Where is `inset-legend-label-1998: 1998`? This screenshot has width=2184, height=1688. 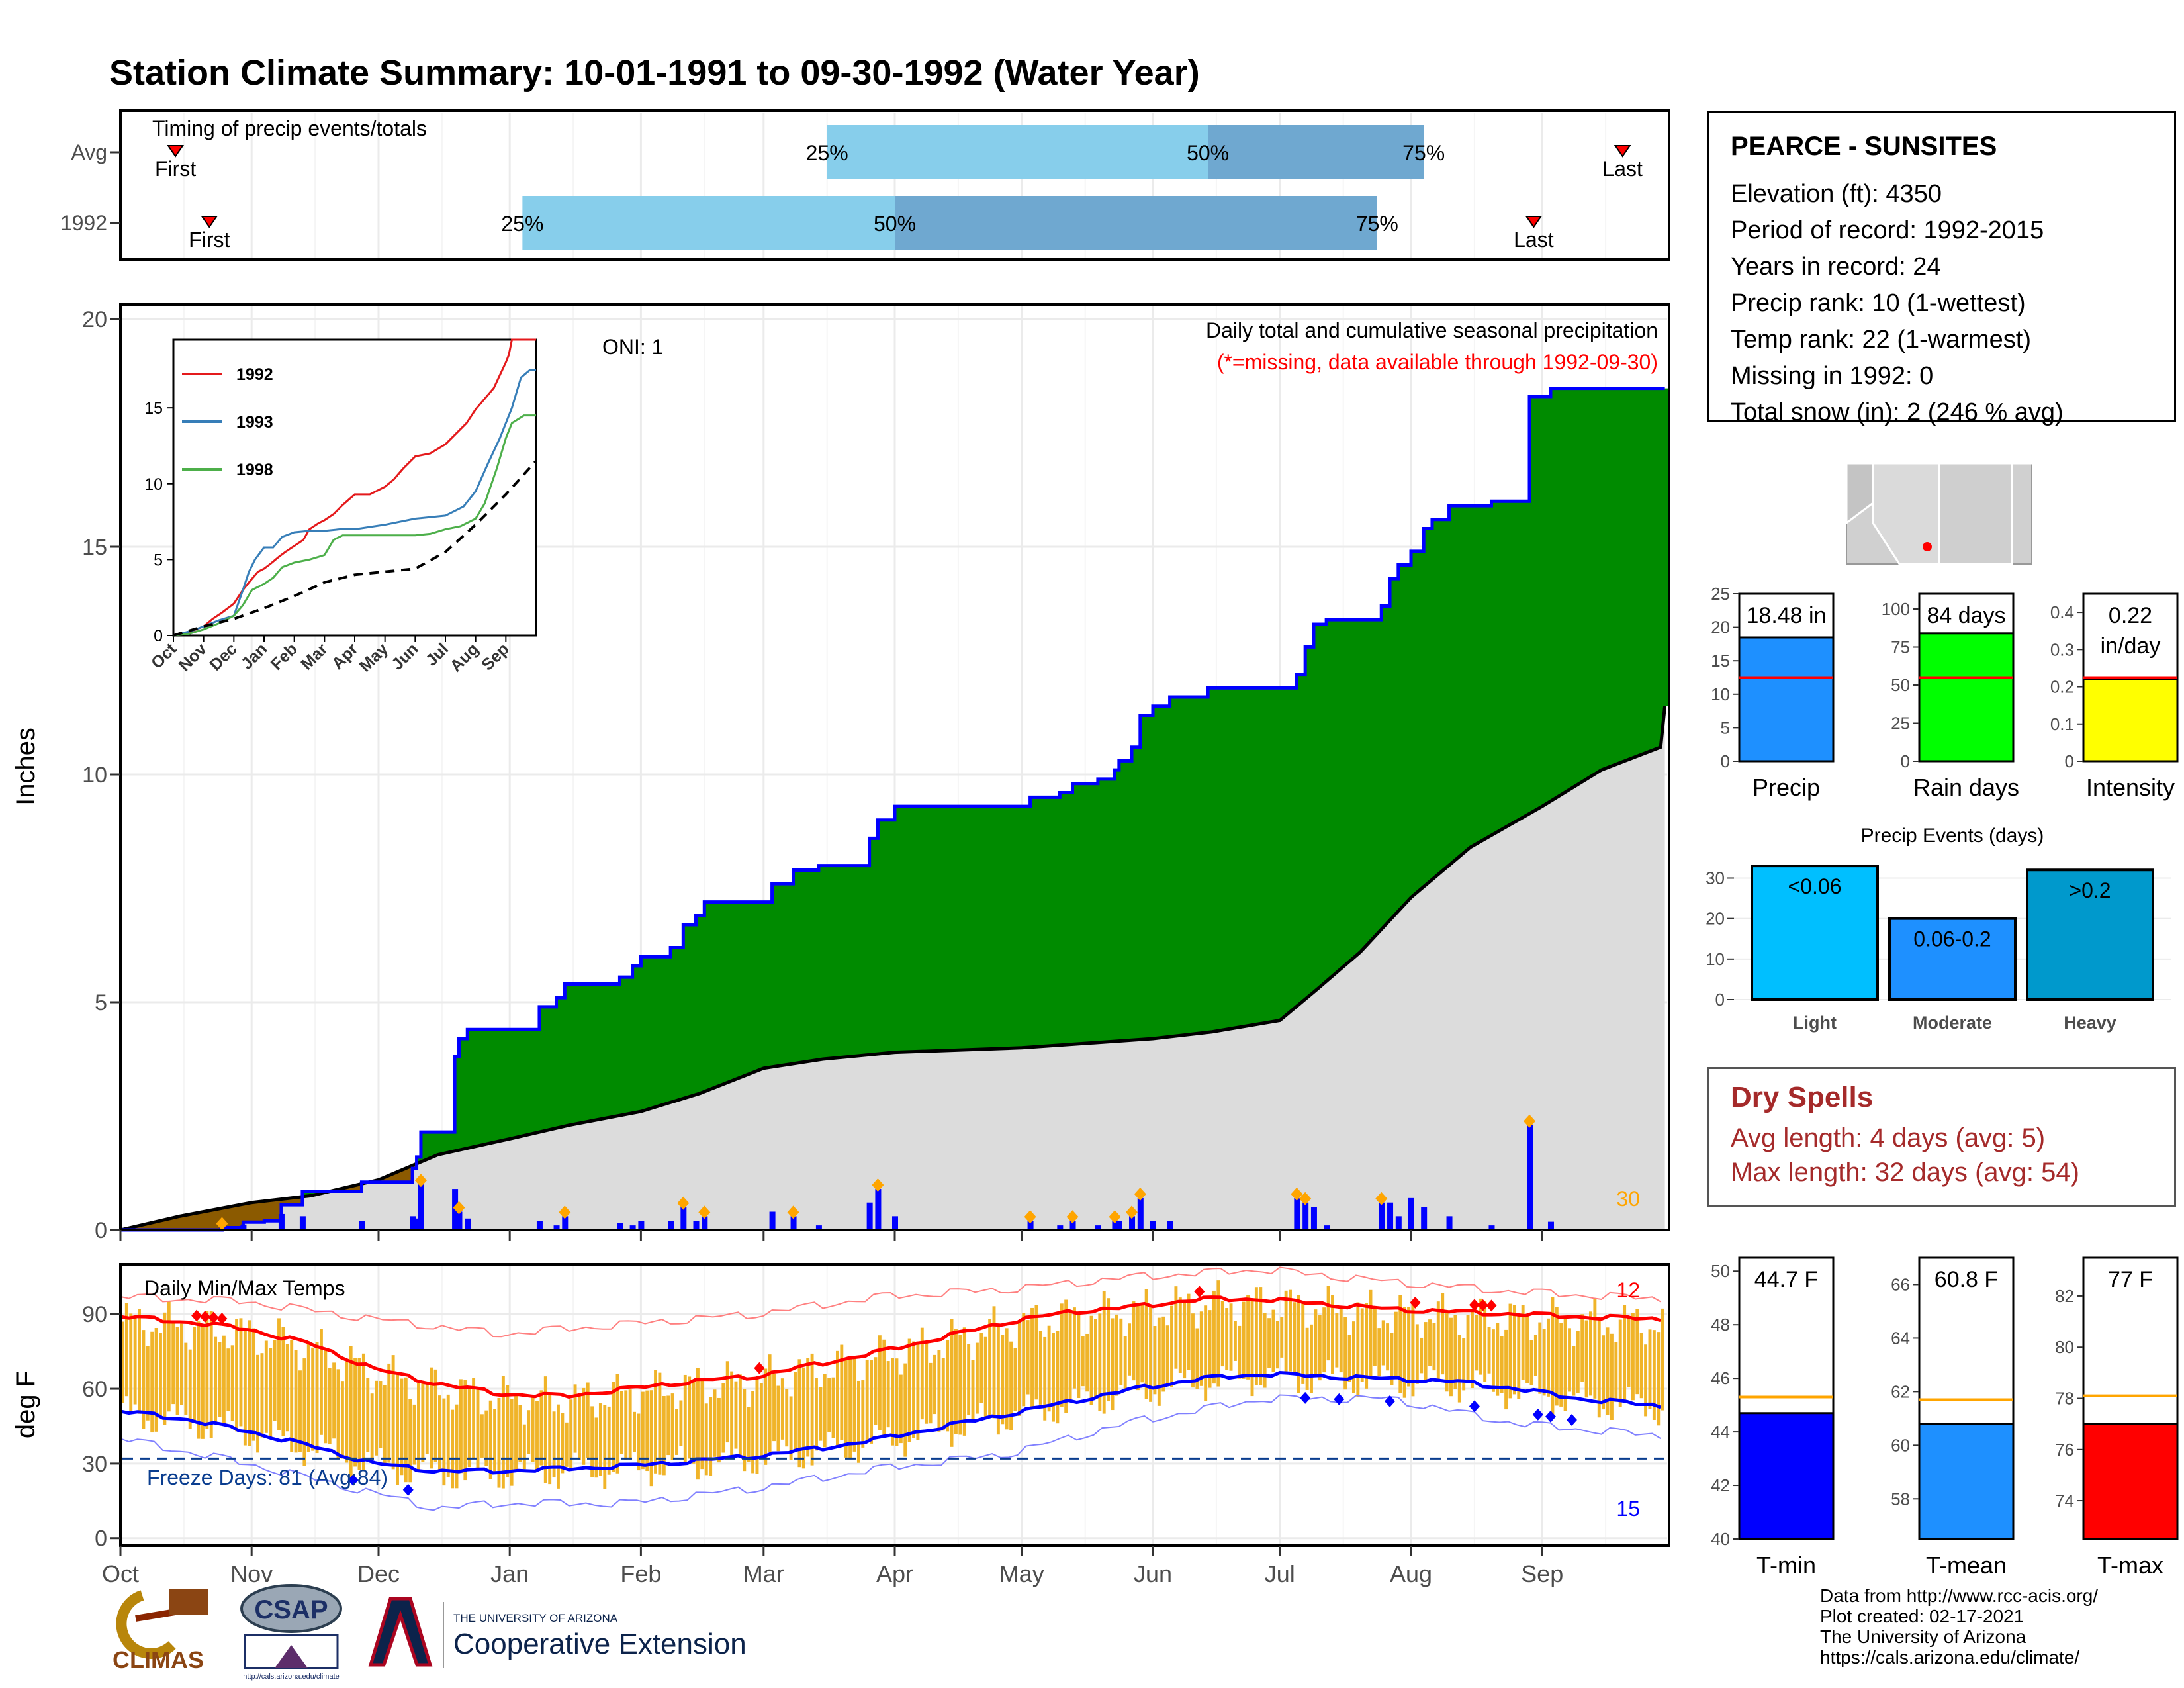
inset-legend-label-1998: 1998 is located at coordinates (255, 470).